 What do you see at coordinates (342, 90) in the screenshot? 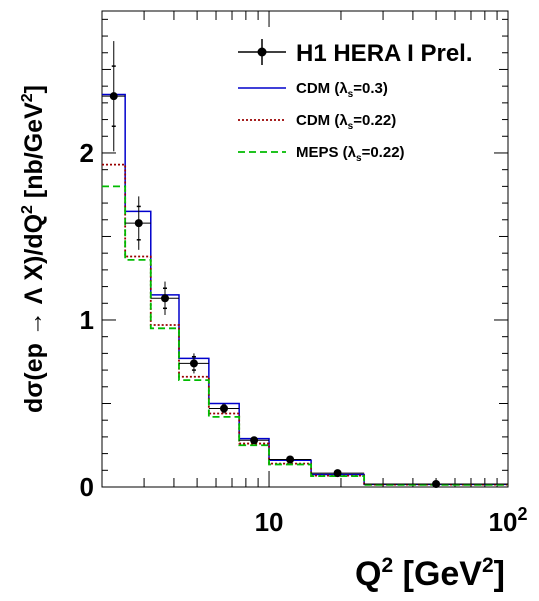
I see `legend-model-label: CDM (λs=0.3)` at bounding box center [342, 90].